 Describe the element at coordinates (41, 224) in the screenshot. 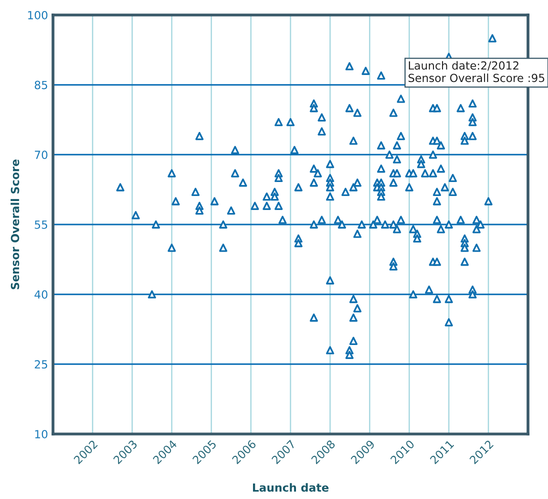

I see `y-tick-label: 55` at that location.